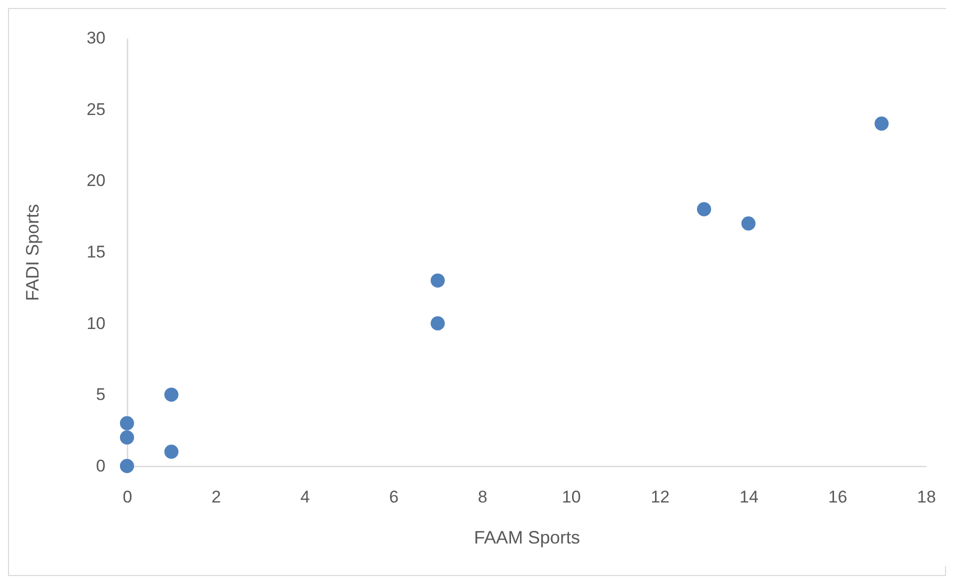 This screenshot has height=579, width=958. What do you see at coordinates (660, 497) in the screenshot?
I see `x-tick-label: 12` at bounding box center [660, 497].